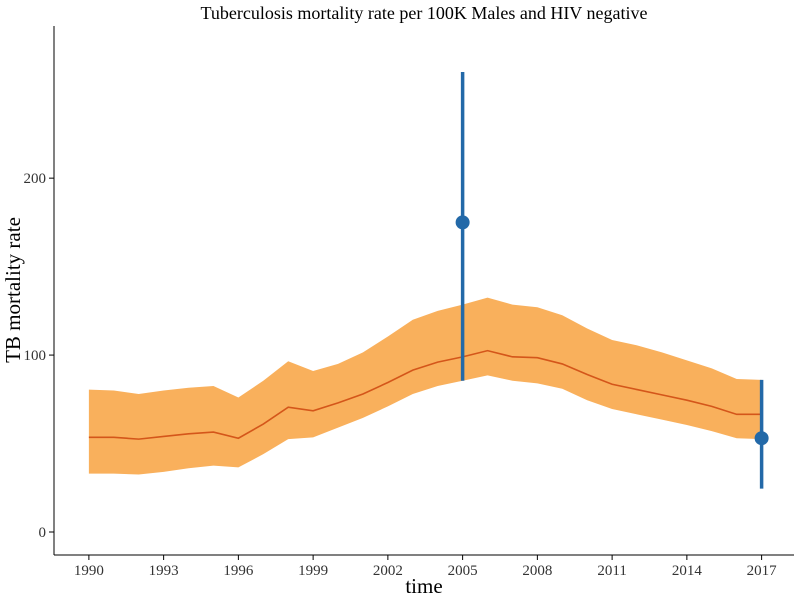 The height and width of the screenshot is (600, 800). Describe the element at coordinates (35, 356) in the screenshot. I see `y-tick-label: 100` at that location.